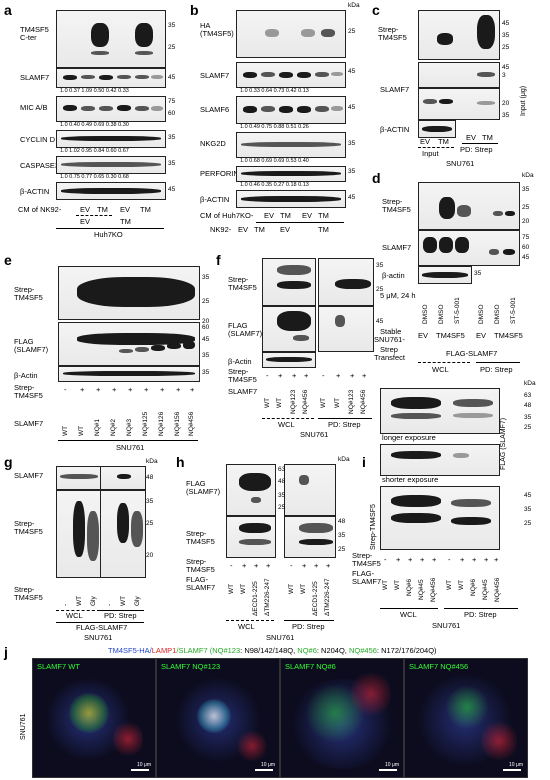 The image size is (550, 780). I want to click on a-kda-35: 35, so click(172, 25).